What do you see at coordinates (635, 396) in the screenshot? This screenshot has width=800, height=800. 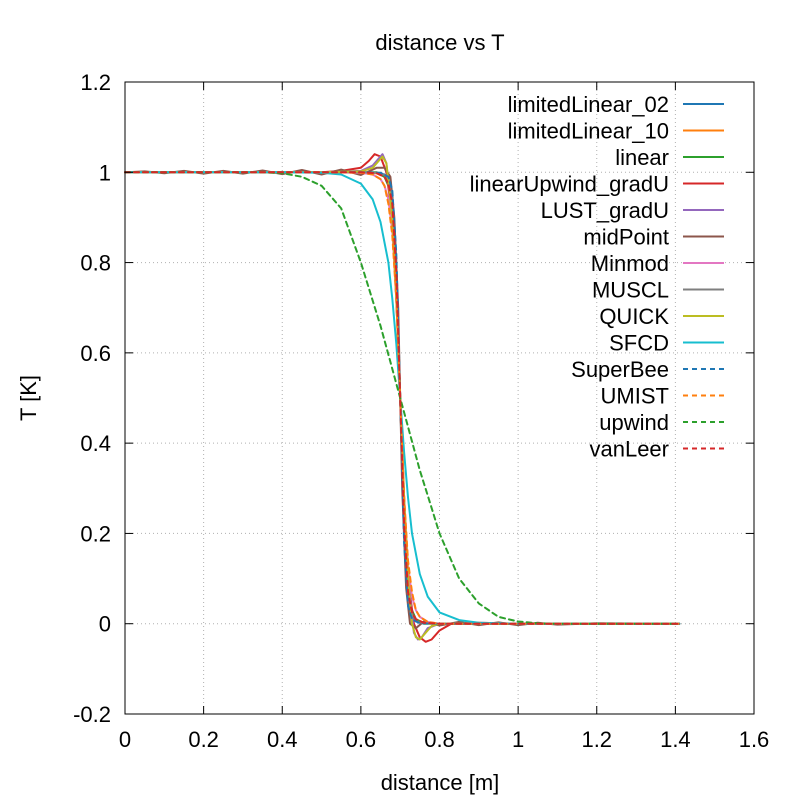 I see `legend-label: UMIST` at bounding box center [635, 396].